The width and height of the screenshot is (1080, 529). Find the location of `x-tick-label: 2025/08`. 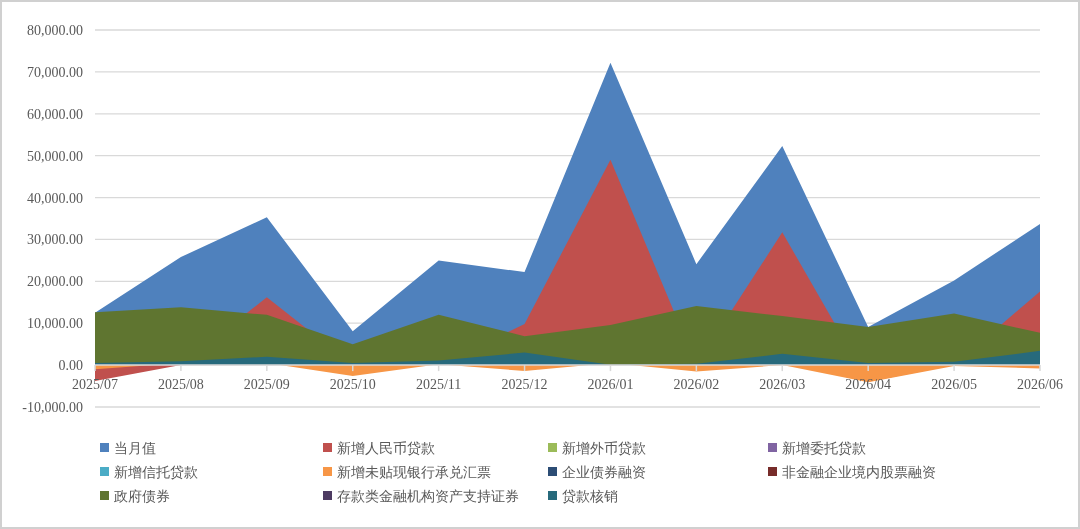

x-tick-label: 2025/08 is located at coordinates (180, 385).